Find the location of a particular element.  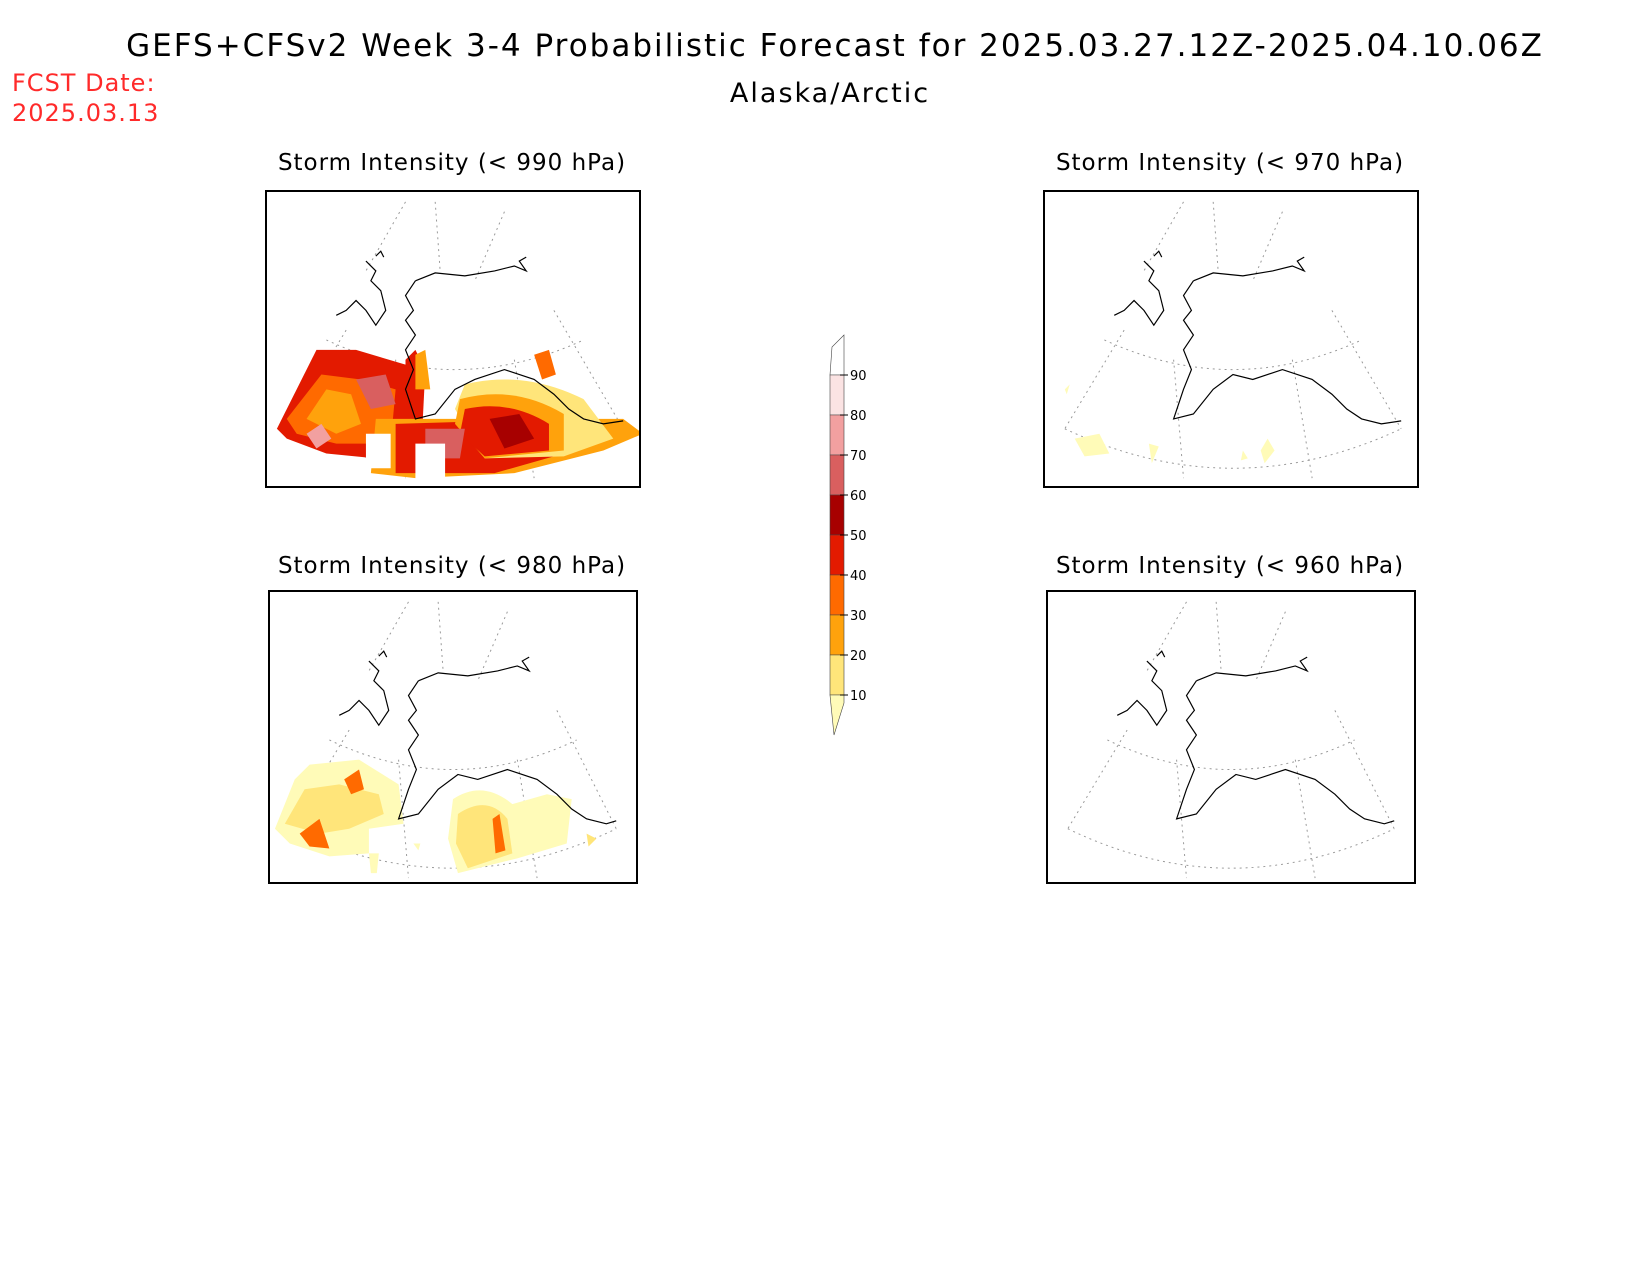

forecast-date-value: 2025.03.13 is located at coordinates (86, 113).